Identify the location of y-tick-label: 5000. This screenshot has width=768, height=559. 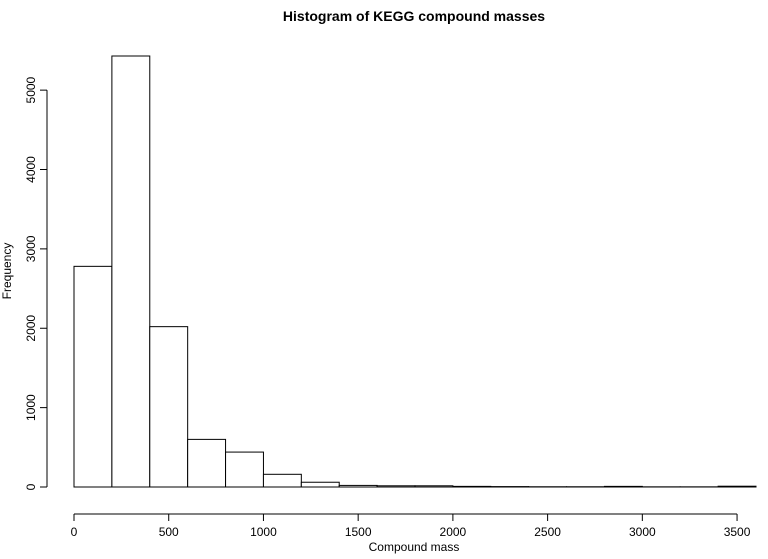
(31, 89).